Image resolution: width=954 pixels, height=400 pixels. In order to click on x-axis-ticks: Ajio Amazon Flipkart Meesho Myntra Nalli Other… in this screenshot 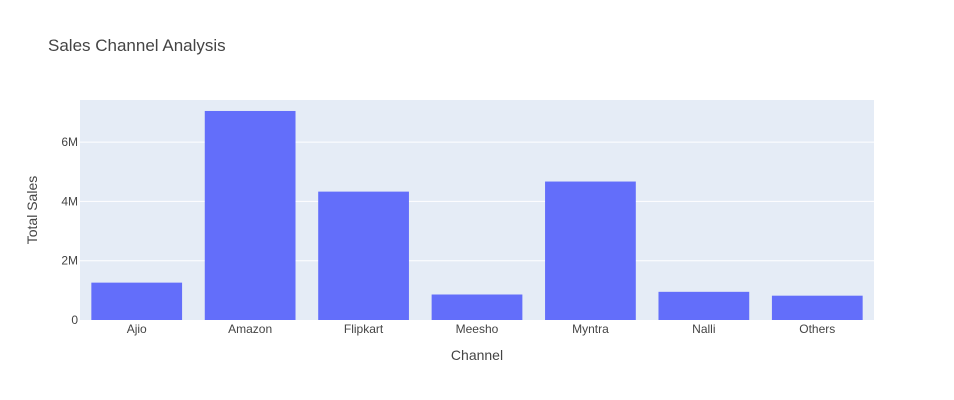, I will do `click(481, 329)`.